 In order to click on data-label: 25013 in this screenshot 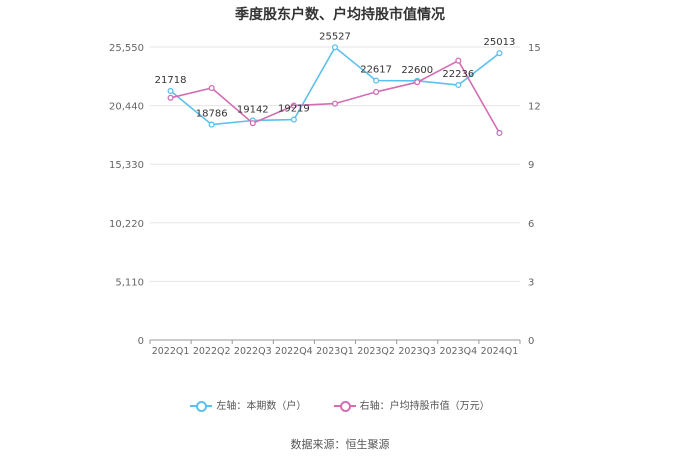, I will do `click(500, 42)`.